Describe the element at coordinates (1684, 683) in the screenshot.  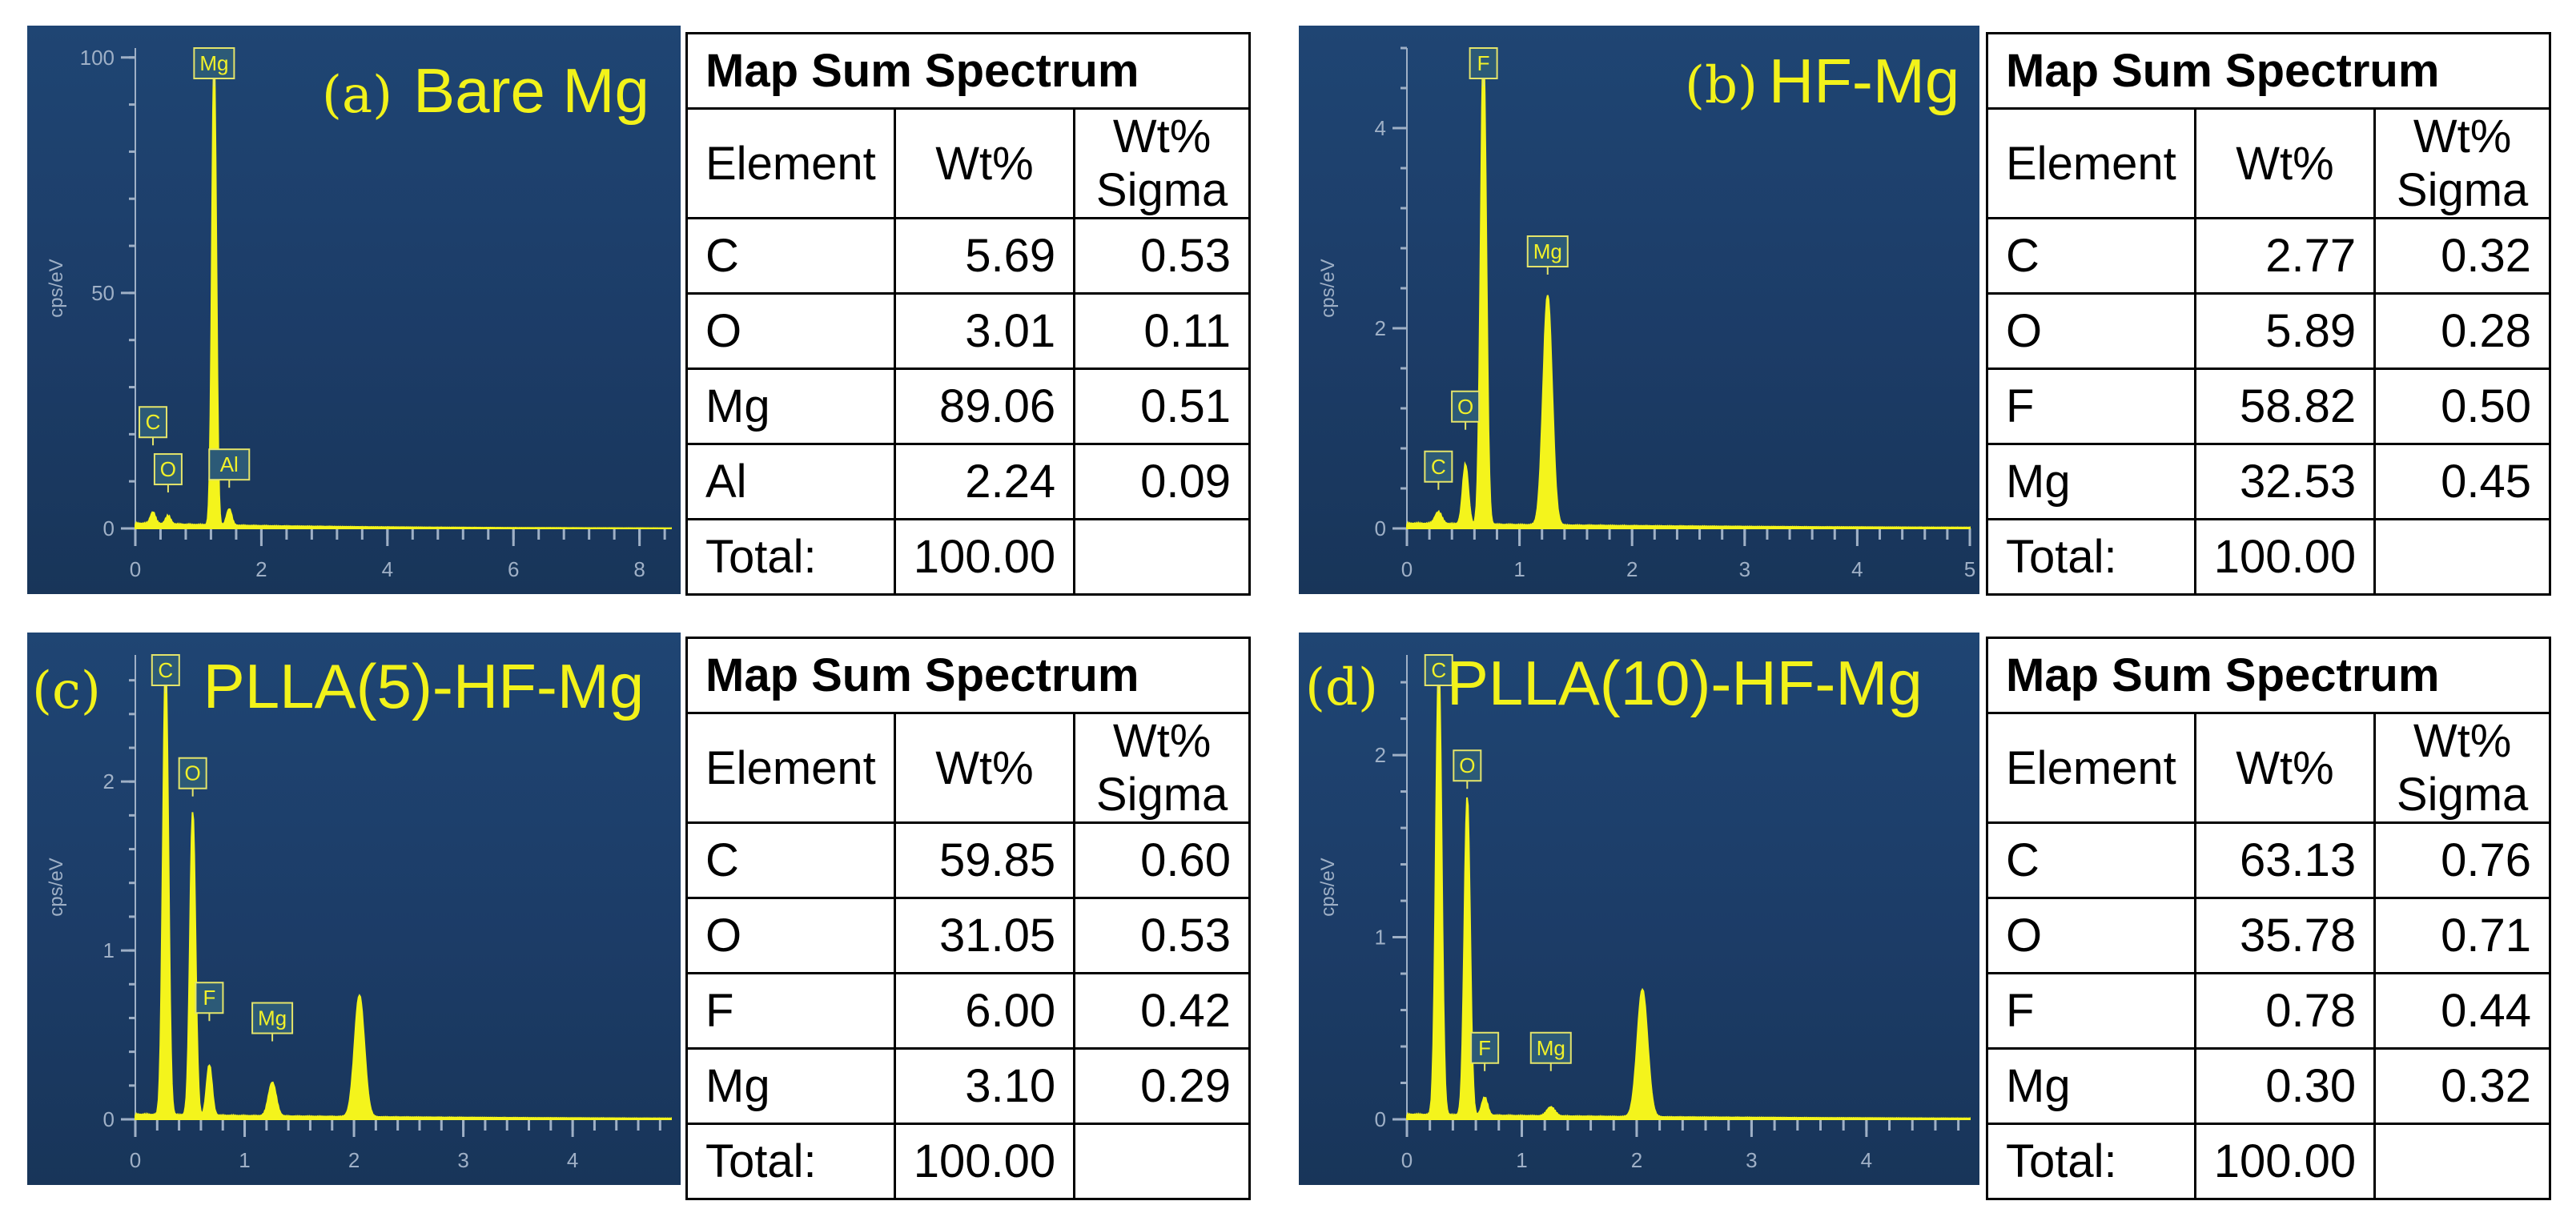
I see `panel-name: PLLA(10)-HF-Mg` at that location.